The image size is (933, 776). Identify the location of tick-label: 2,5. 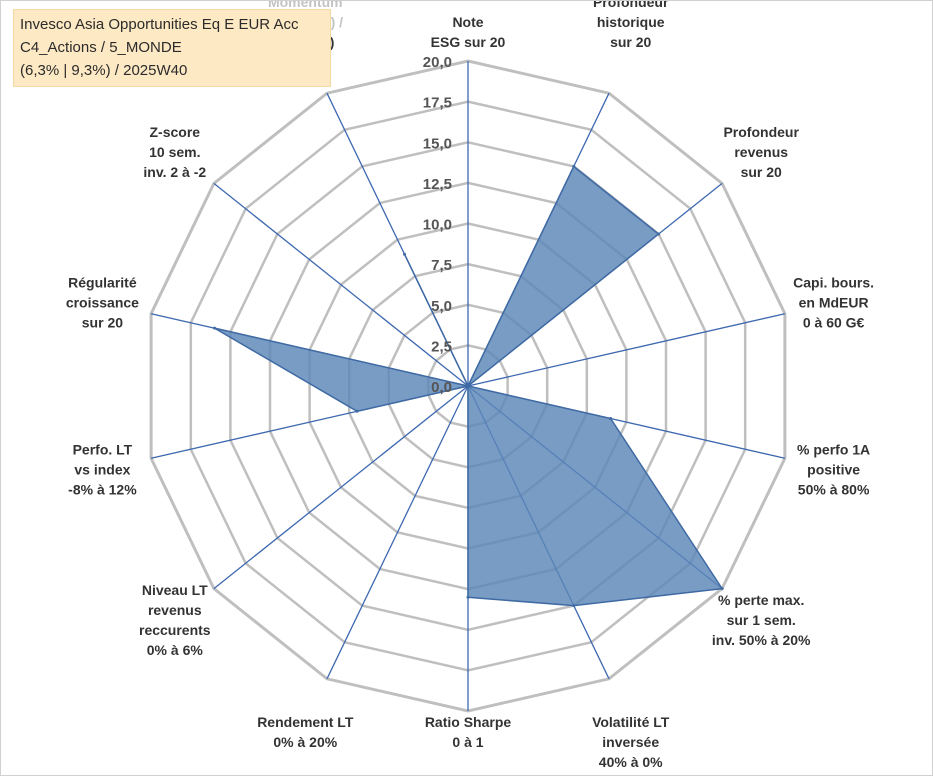
(441, 346).